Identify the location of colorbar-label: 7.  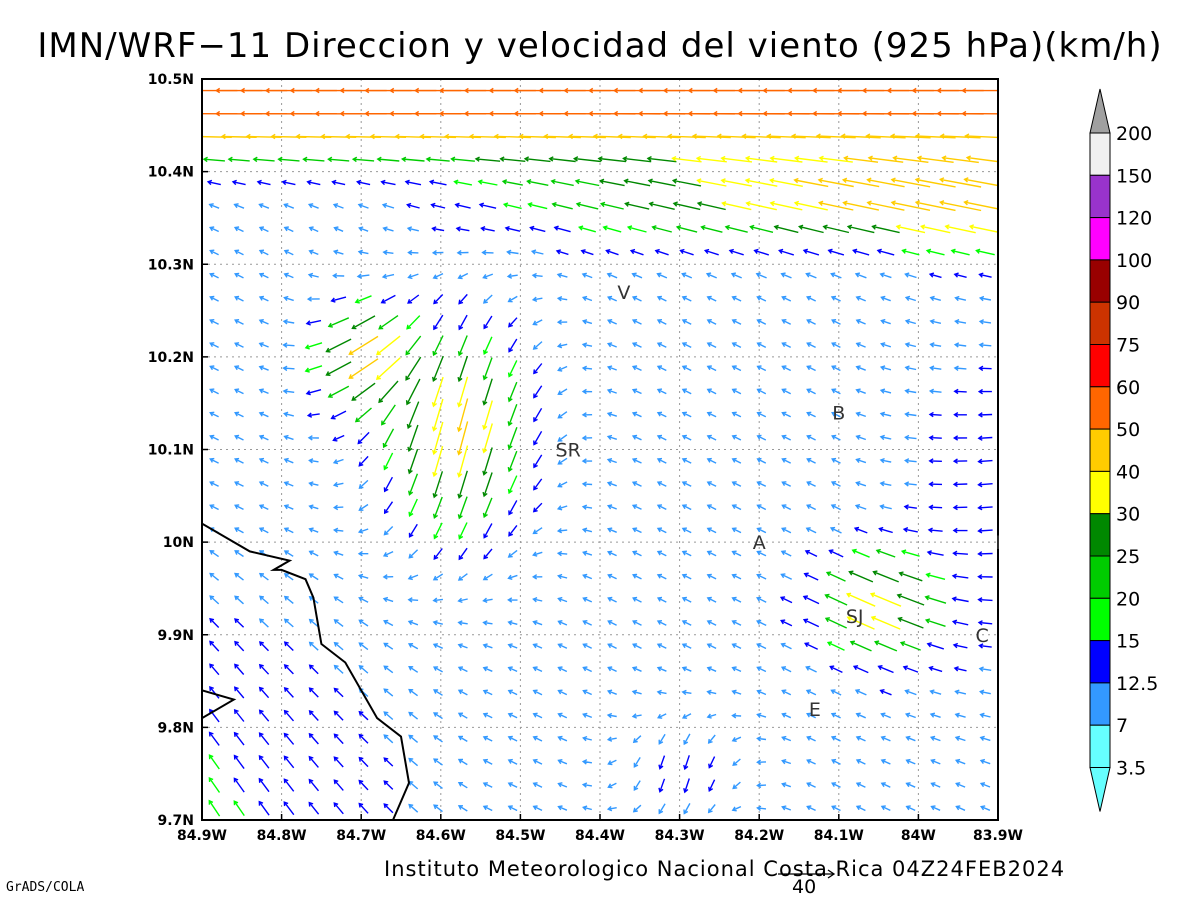
(1122, 726).